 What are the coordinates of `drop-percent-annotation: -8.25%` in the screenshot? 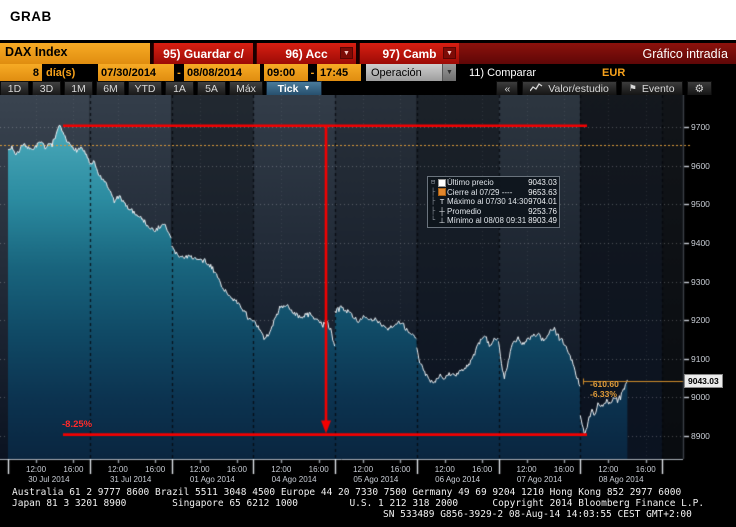 It's located at (77, 424).